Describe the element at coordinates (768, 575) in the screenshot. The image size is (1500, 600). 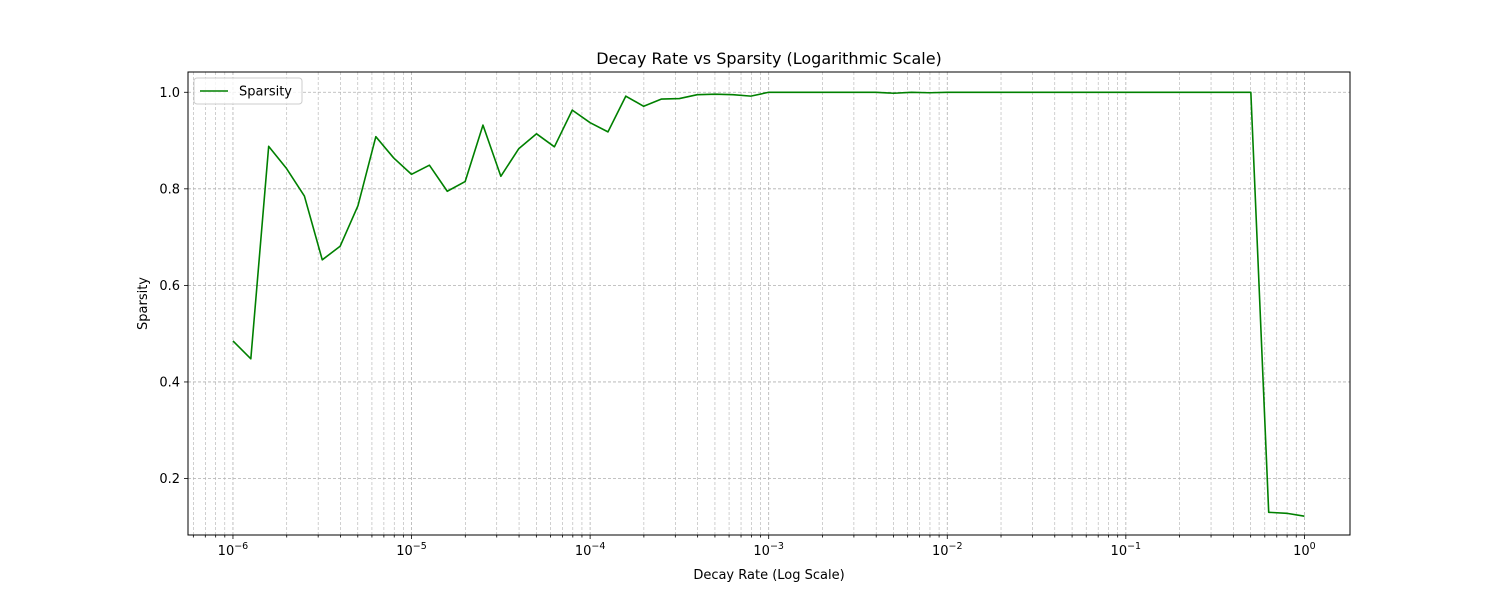
I see `x-axis-label: Decay Rate (Log Scale)` at that location.